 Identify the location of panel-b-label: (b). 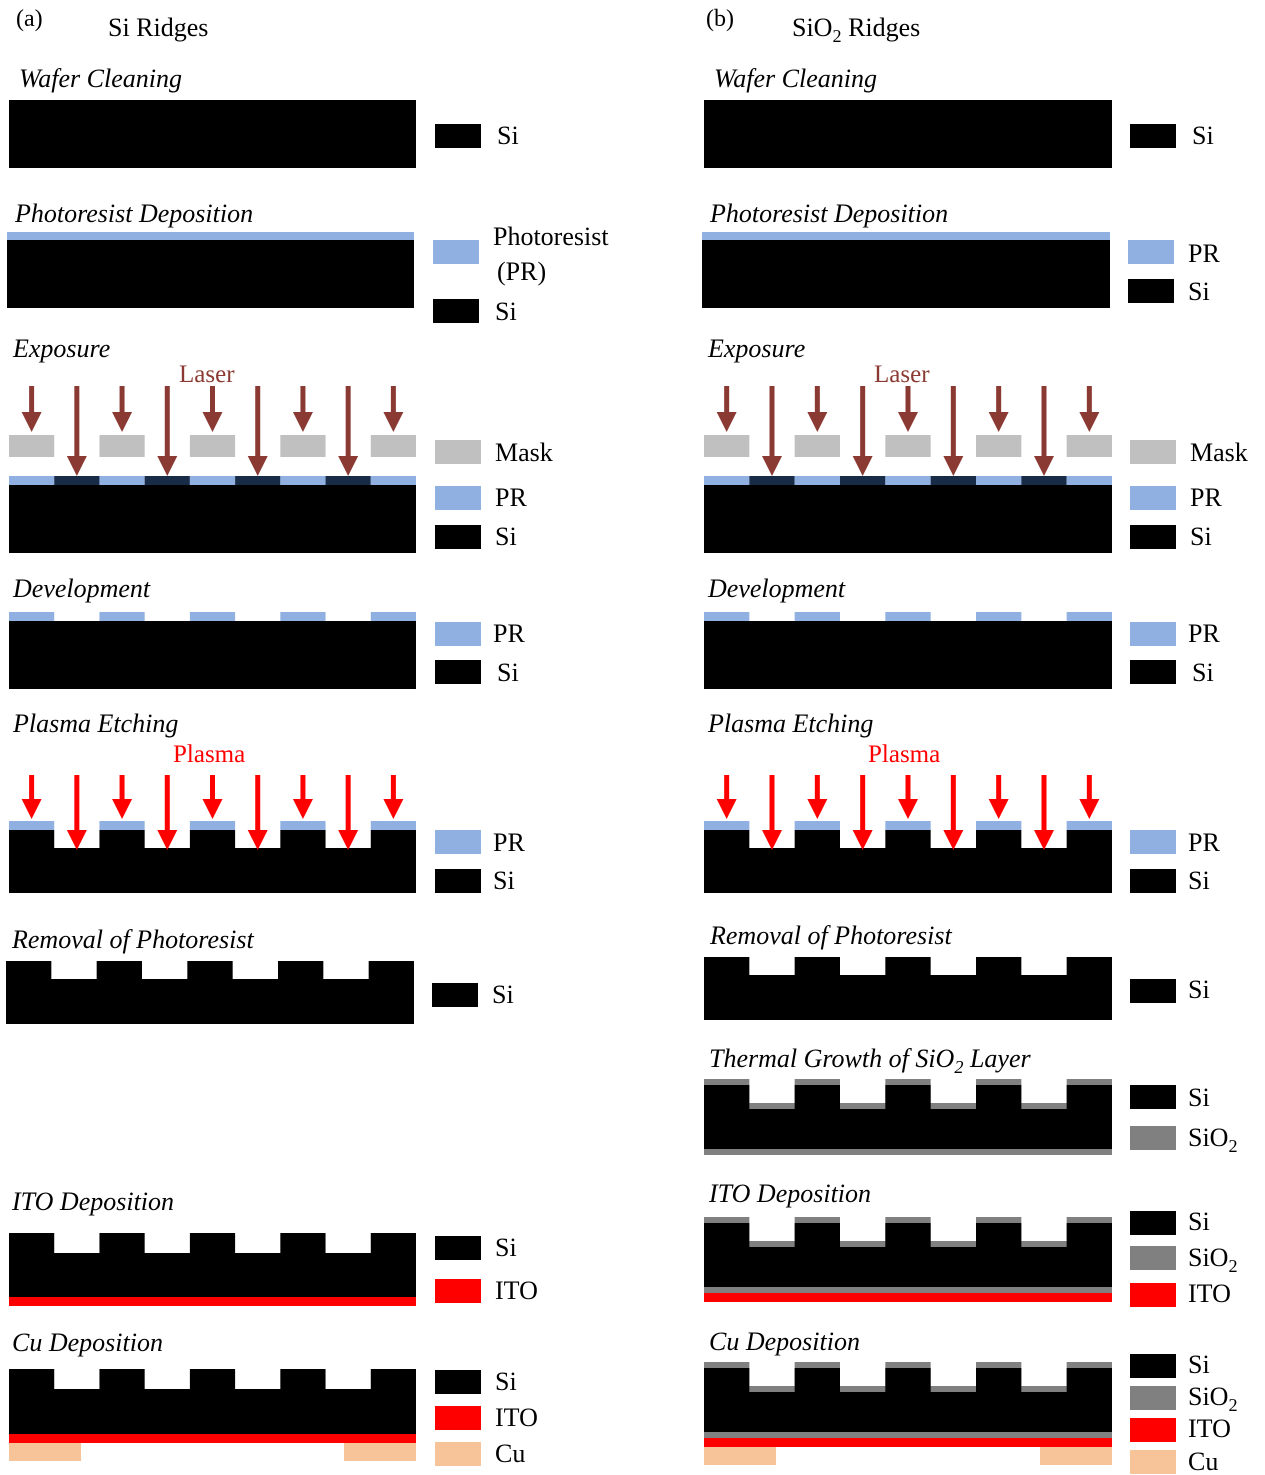
(720, 19).